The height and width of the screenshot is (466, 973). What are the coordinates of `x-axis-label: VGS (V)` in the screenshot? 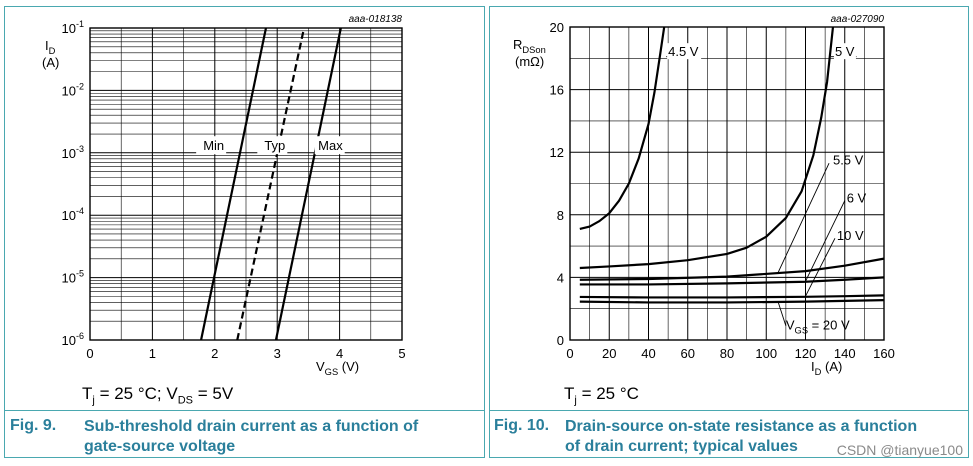 It's located at (337, 368).